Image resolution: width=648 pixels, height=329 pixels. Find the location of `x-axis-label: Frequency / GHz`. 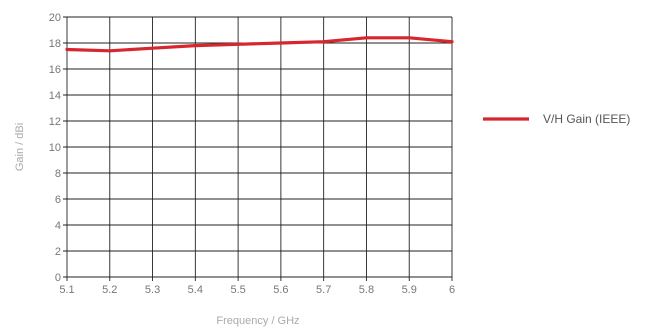

x-axis-label: Frequency / GHz is located at coordinates (257, 321).